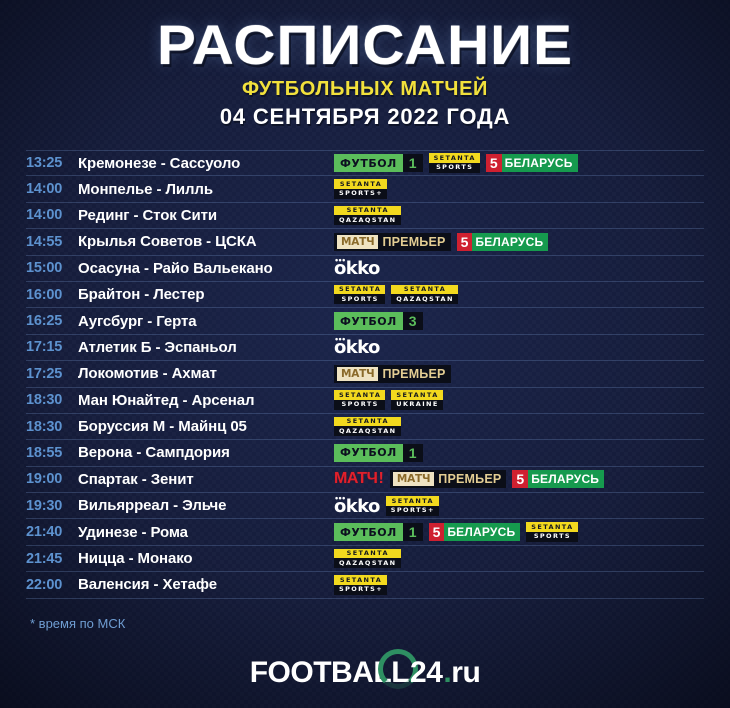 This screenshot has height=708, width=730. I want to click on football24-logo: FOOTBALL 24 . ru, so click(365, 669).